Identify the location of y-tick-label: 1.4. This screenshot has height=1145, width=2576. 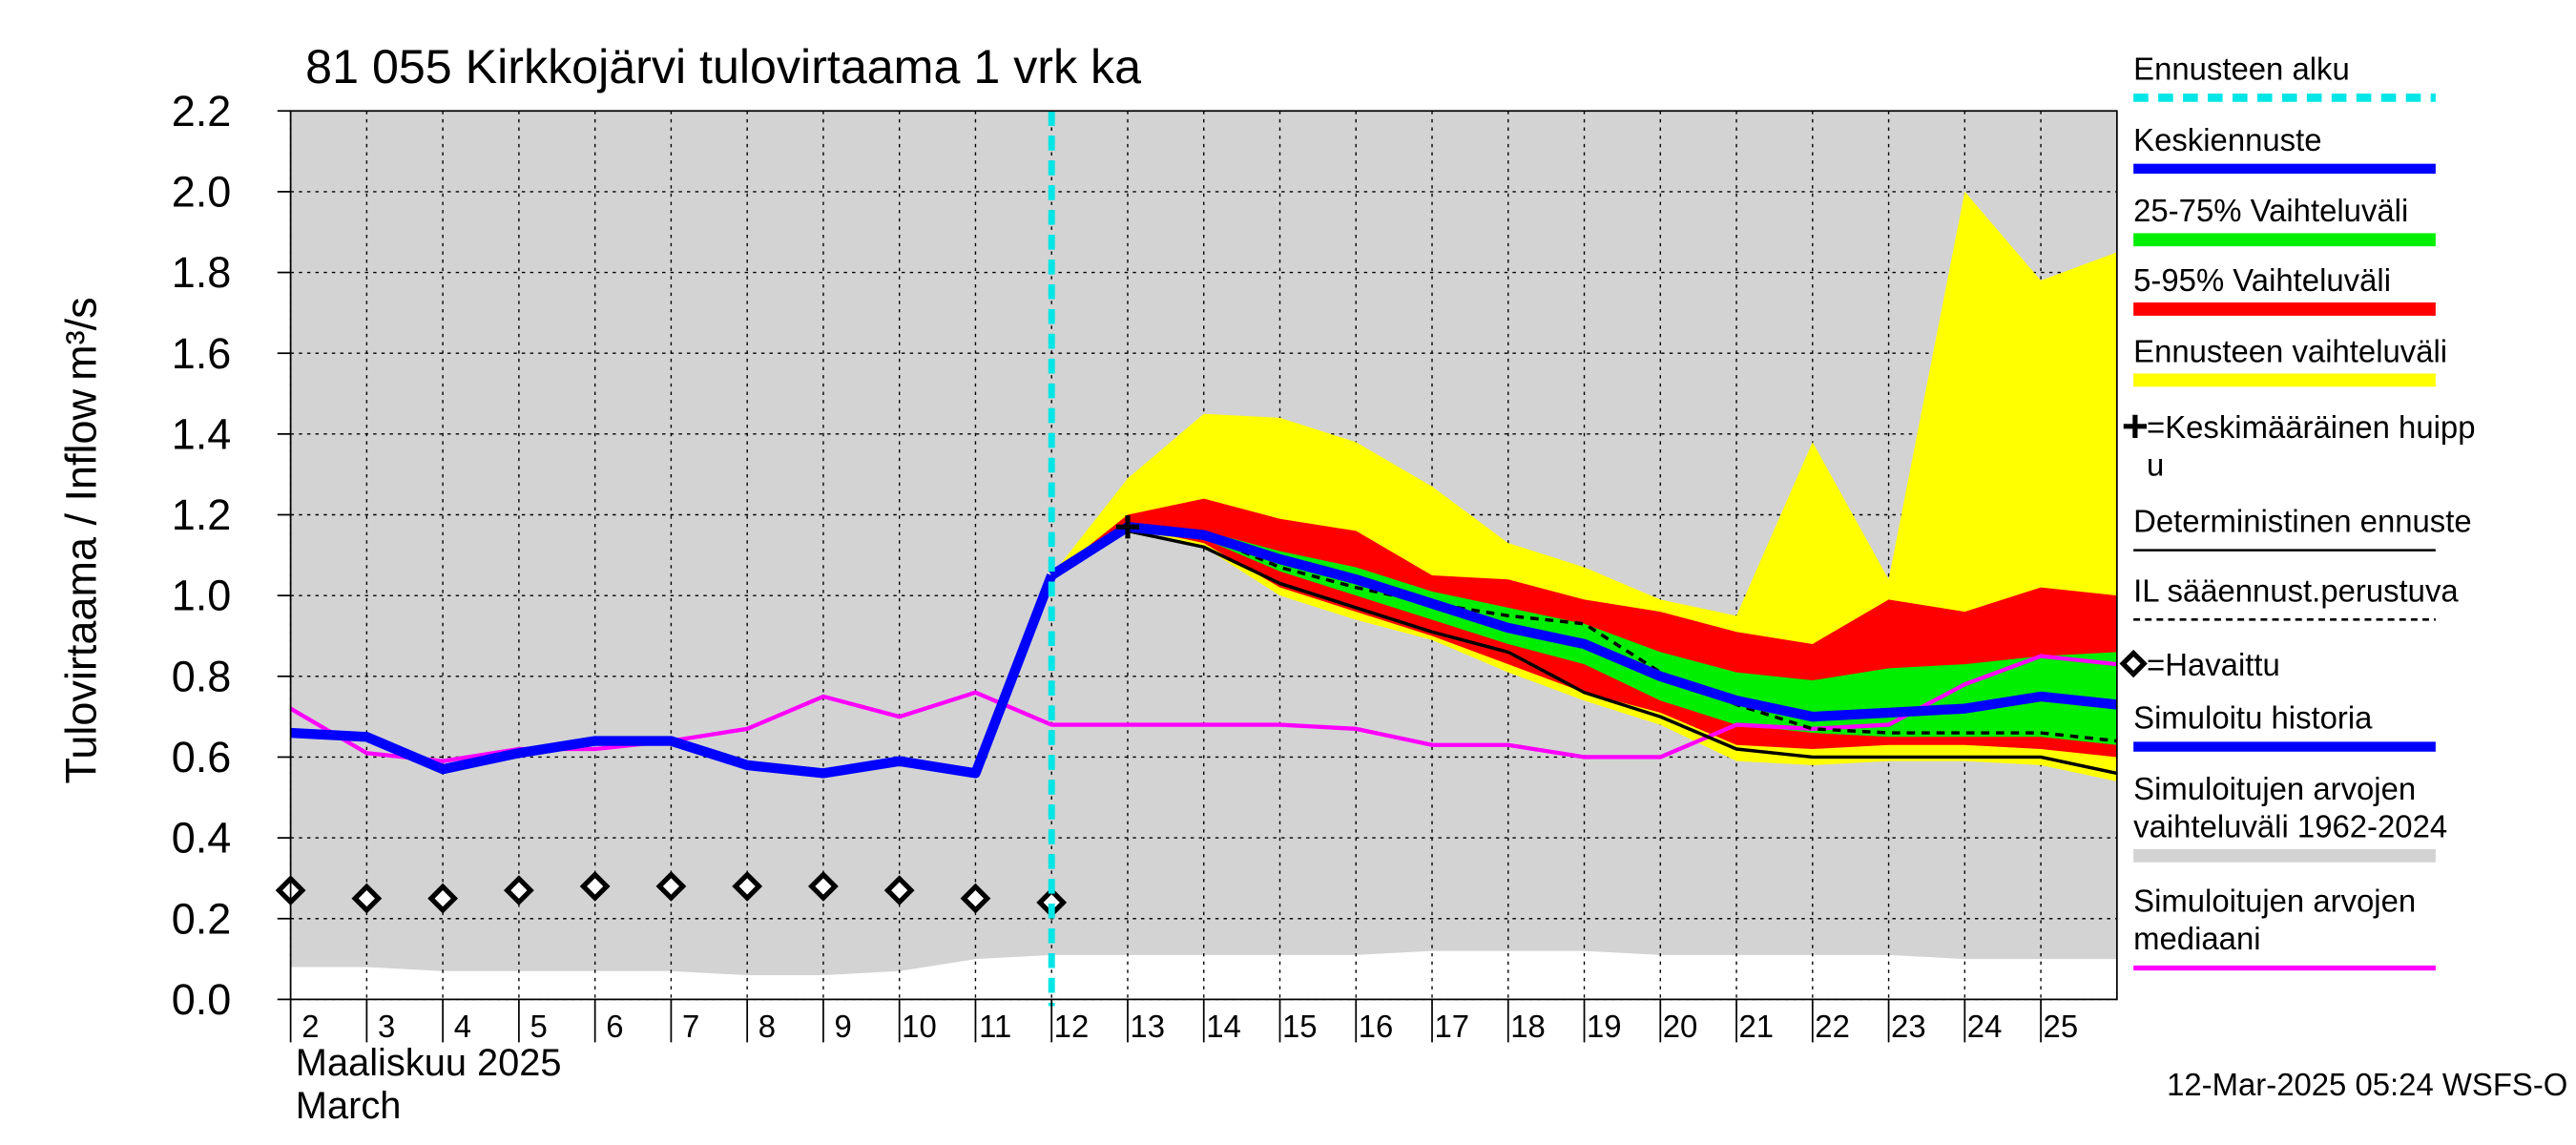
(202, 433).